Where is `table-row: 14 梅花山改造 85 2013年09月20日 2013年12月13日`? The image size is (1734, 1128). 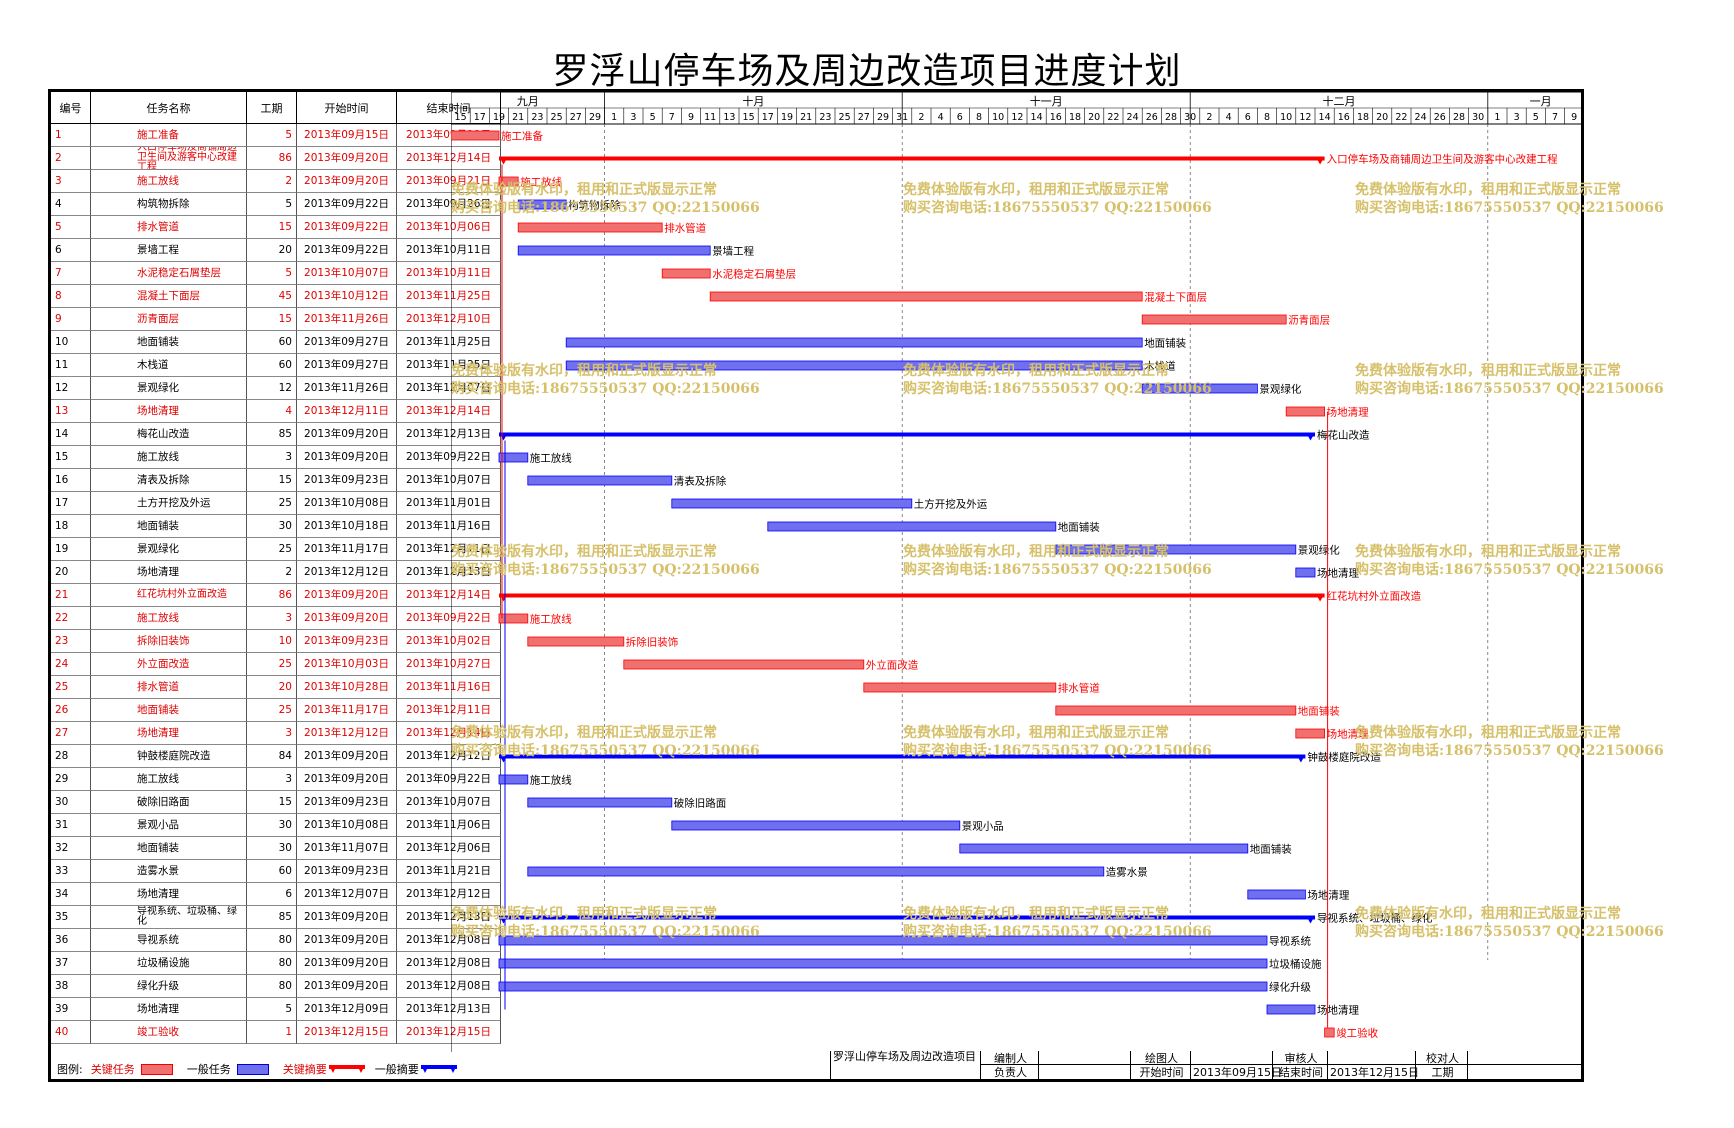
table-row: 14 梅花山改造 85 2013年09月20日 2013年12月13日 is located at coordinates (276, 434).